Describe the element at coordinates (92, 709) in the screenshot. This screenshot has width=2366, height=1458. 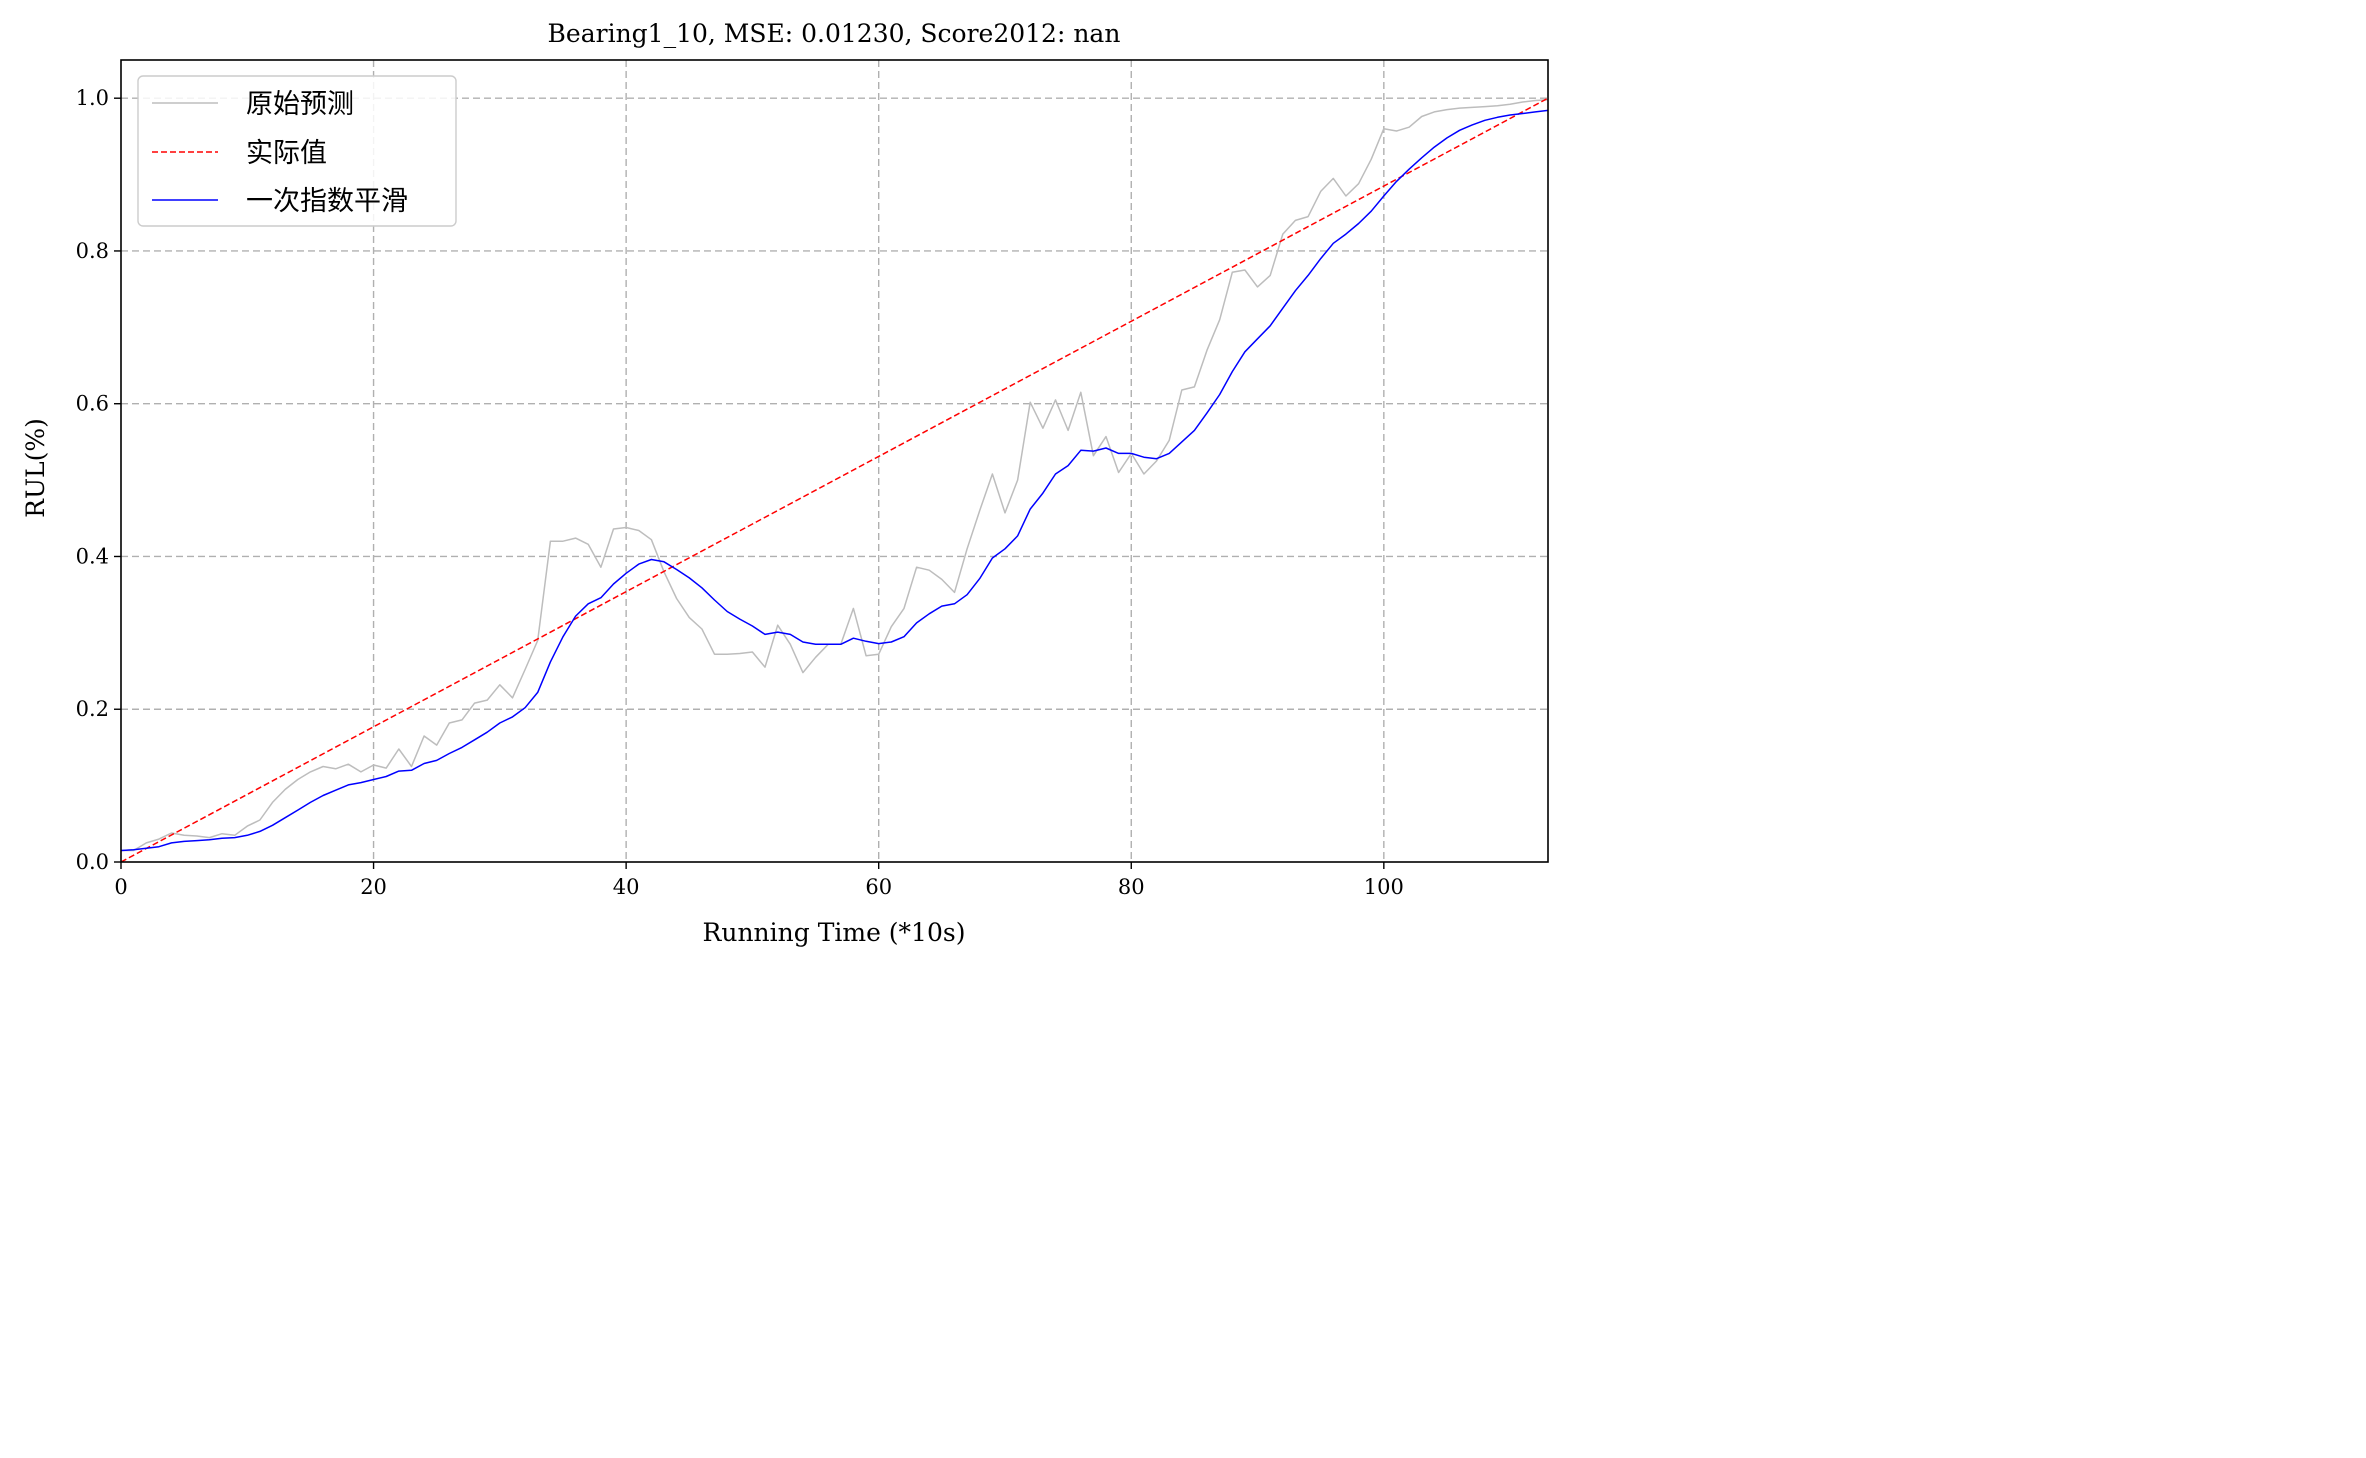
I see `y-tick-label: 0.2` at that location.